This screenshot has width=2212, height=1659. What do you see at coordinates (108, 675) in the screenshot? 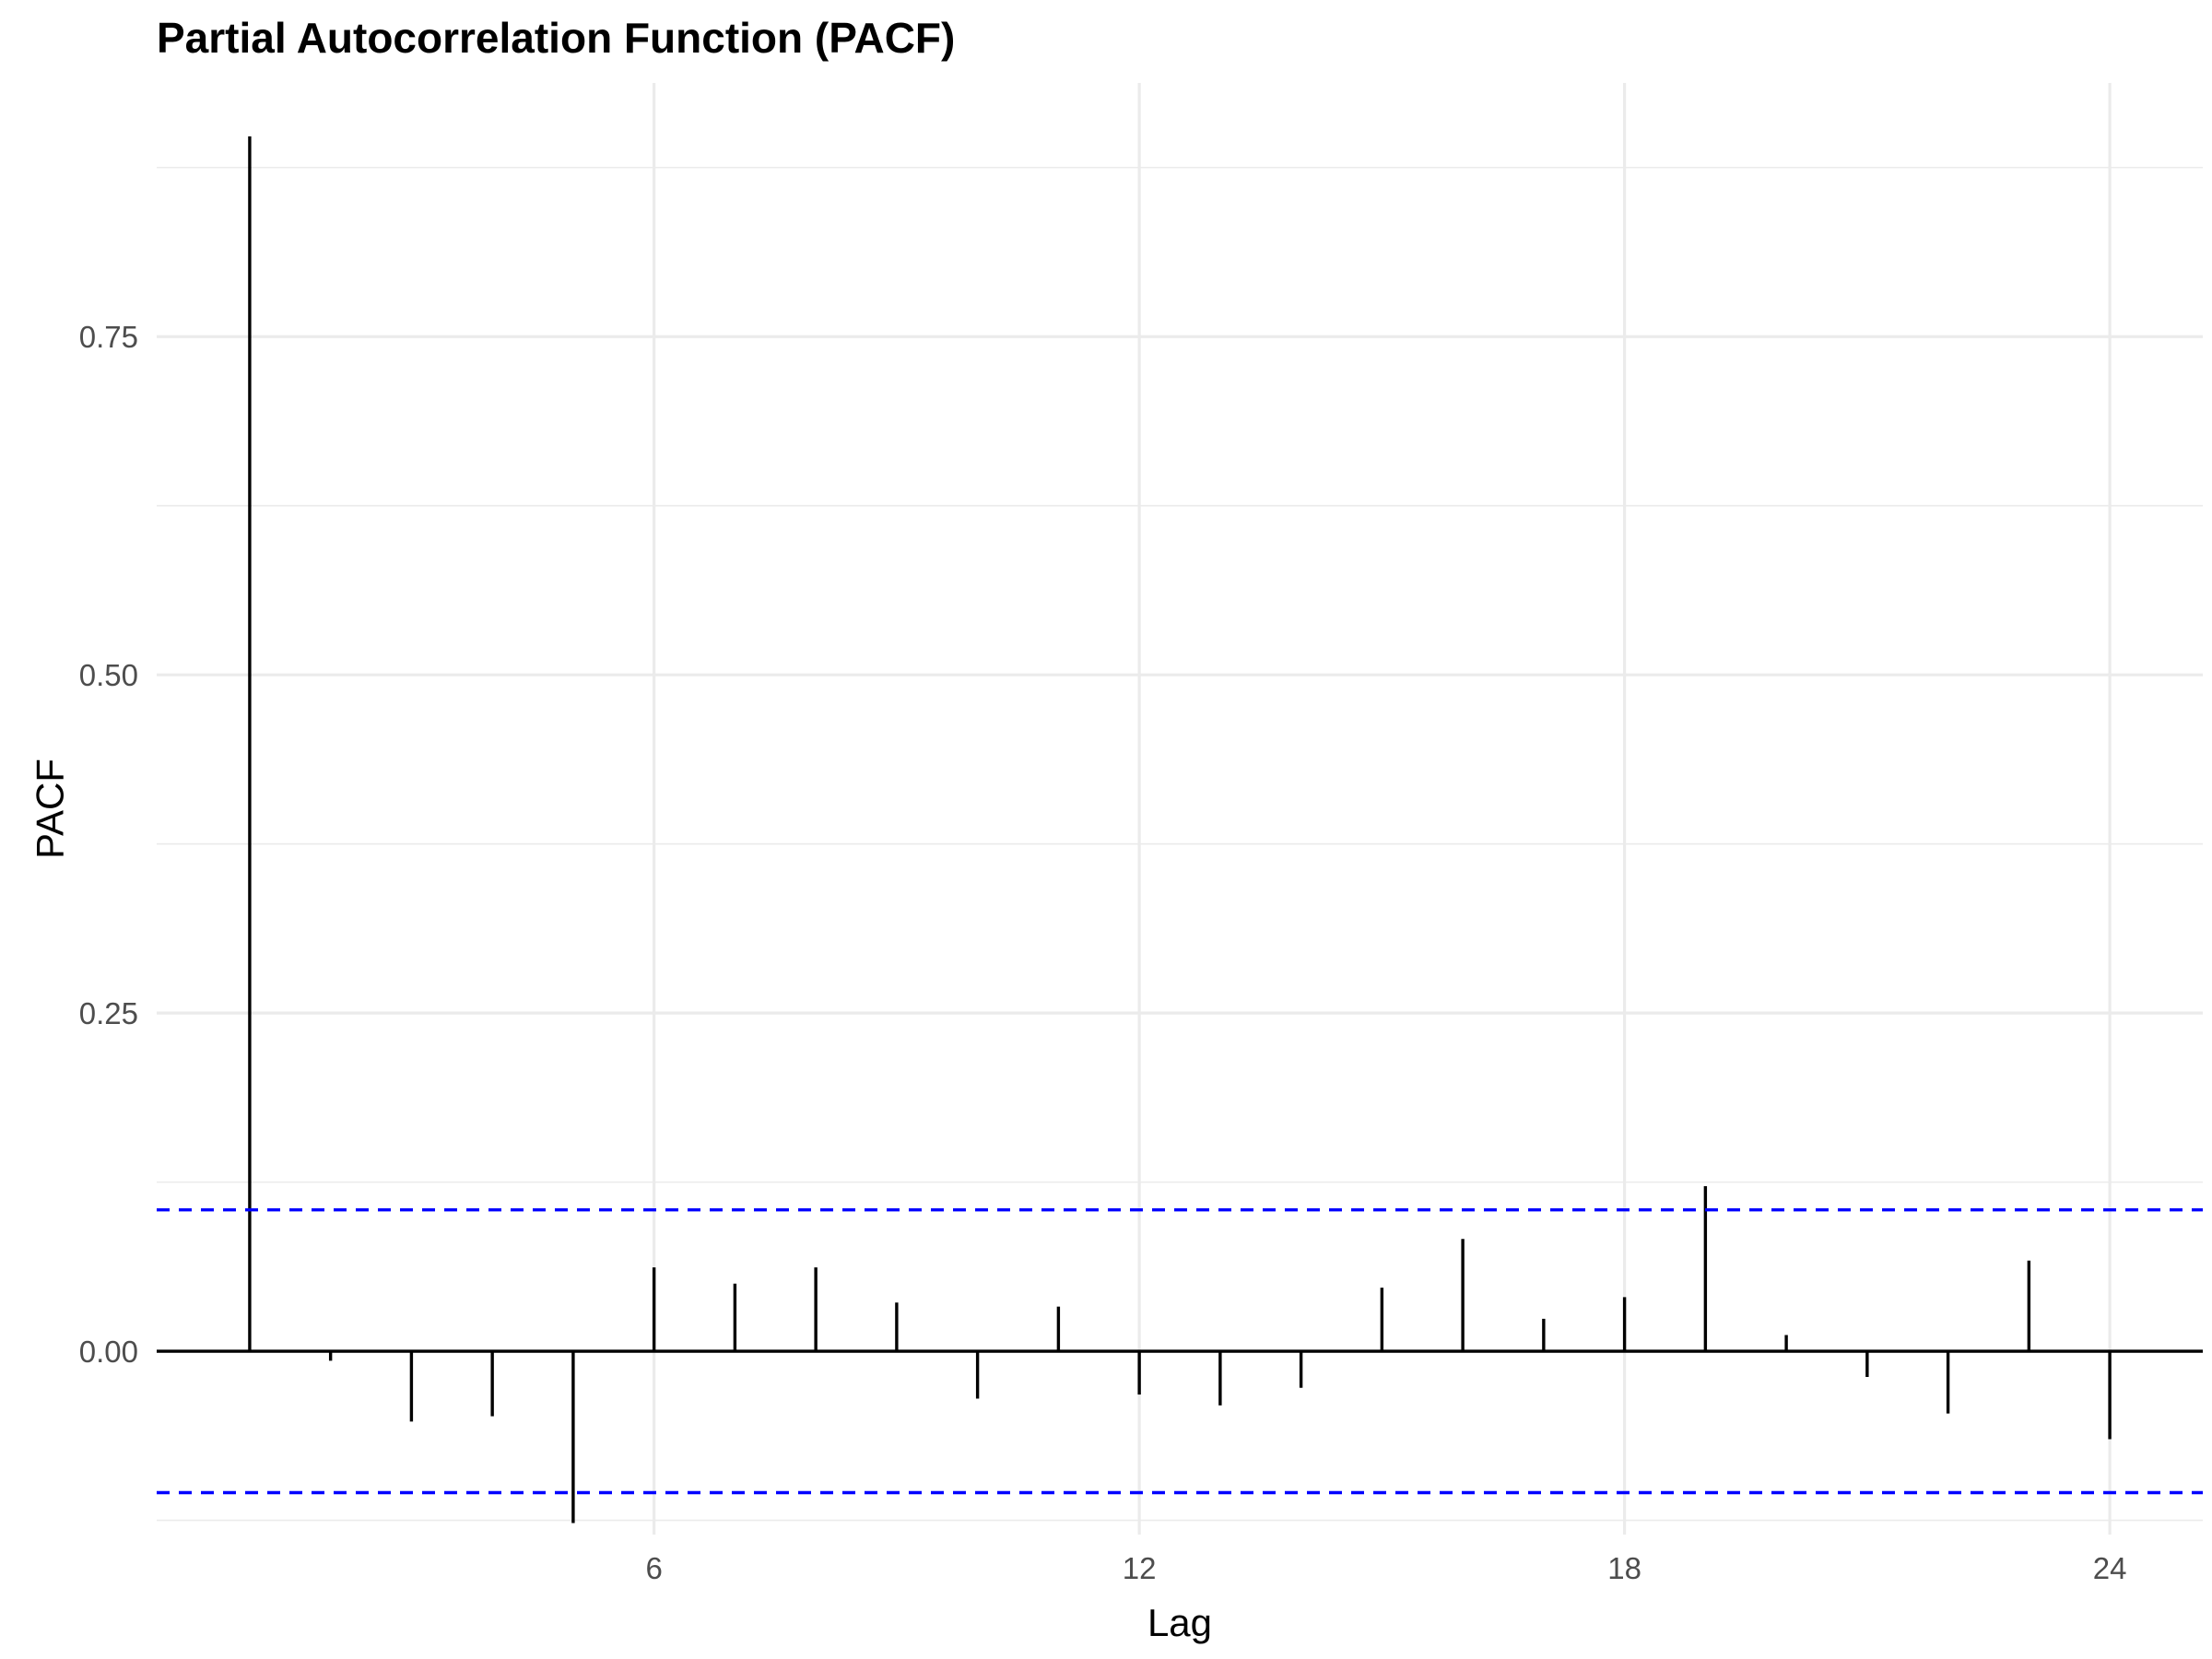
I see `y-tick-label: 0.50` at bounding box center [108, 675].